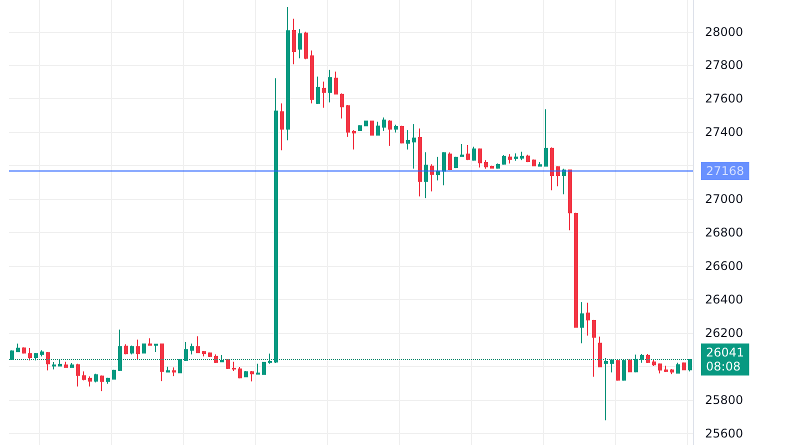 This screenshot has height=445, width=800. Describe the element at coordinates (724, 333) in the screenshot. I see `y-tick-label: 26200` at that location.